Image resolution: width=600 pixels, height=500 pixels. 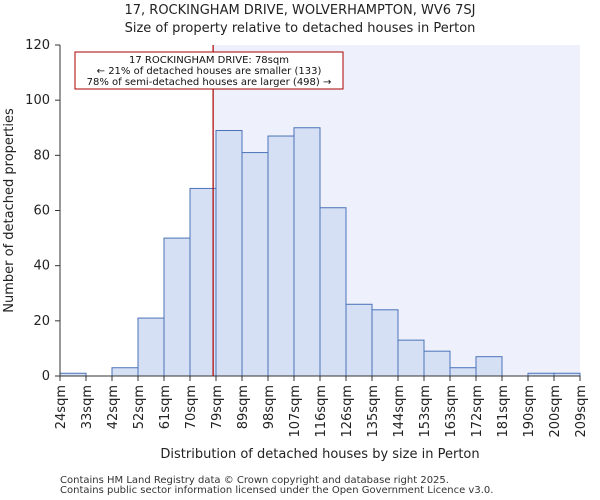 I want to click on x-tick-label: 79sqm, so click(x=217, y=407).